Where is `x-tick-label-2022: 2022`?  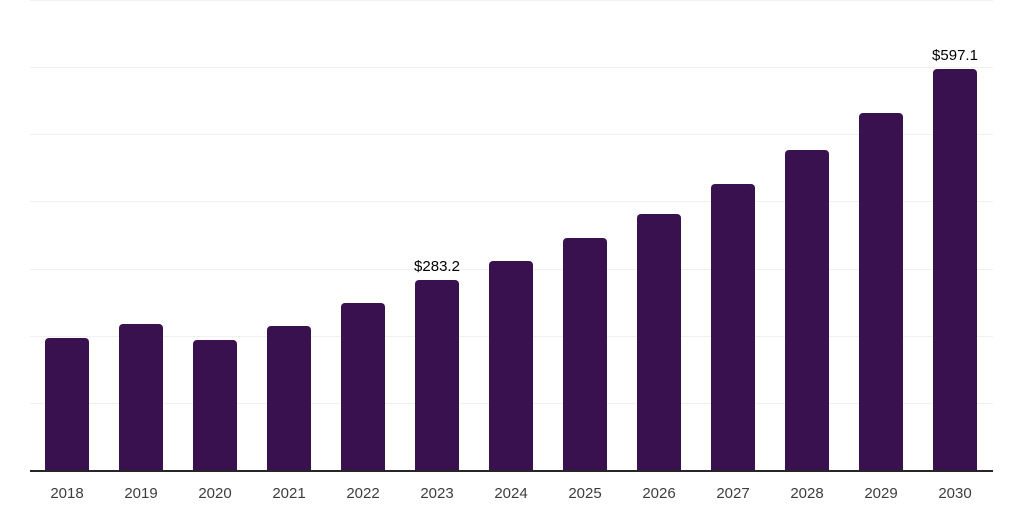 x-tick-label-2022: 2022 is located at coordinates (363, 493).